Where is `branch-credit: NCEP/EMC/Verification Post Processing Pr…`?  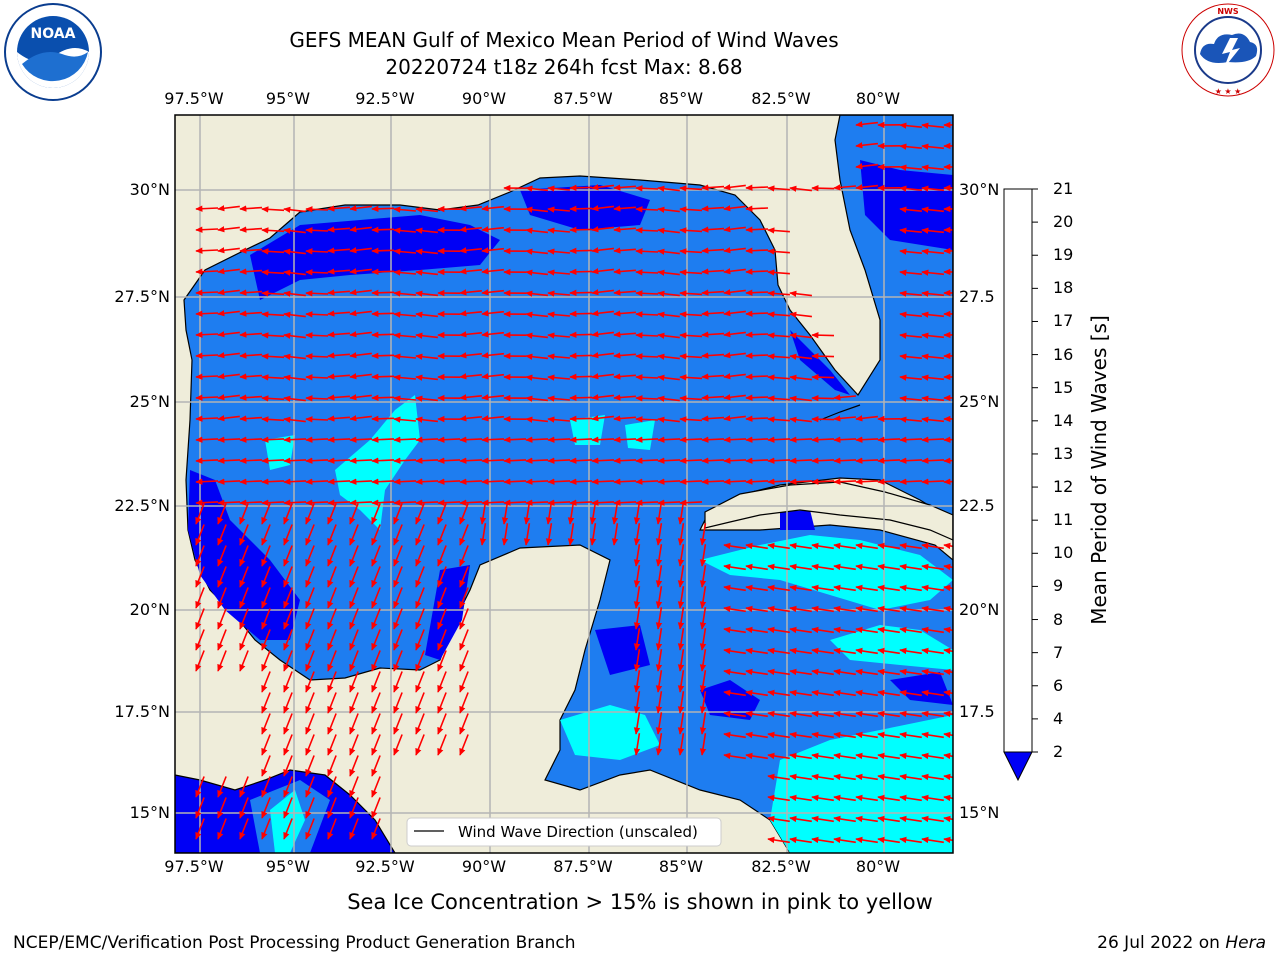 branch-credit: NCEP/EMC/Verification Post Processing Pr… is located at coordinates (294, 943).